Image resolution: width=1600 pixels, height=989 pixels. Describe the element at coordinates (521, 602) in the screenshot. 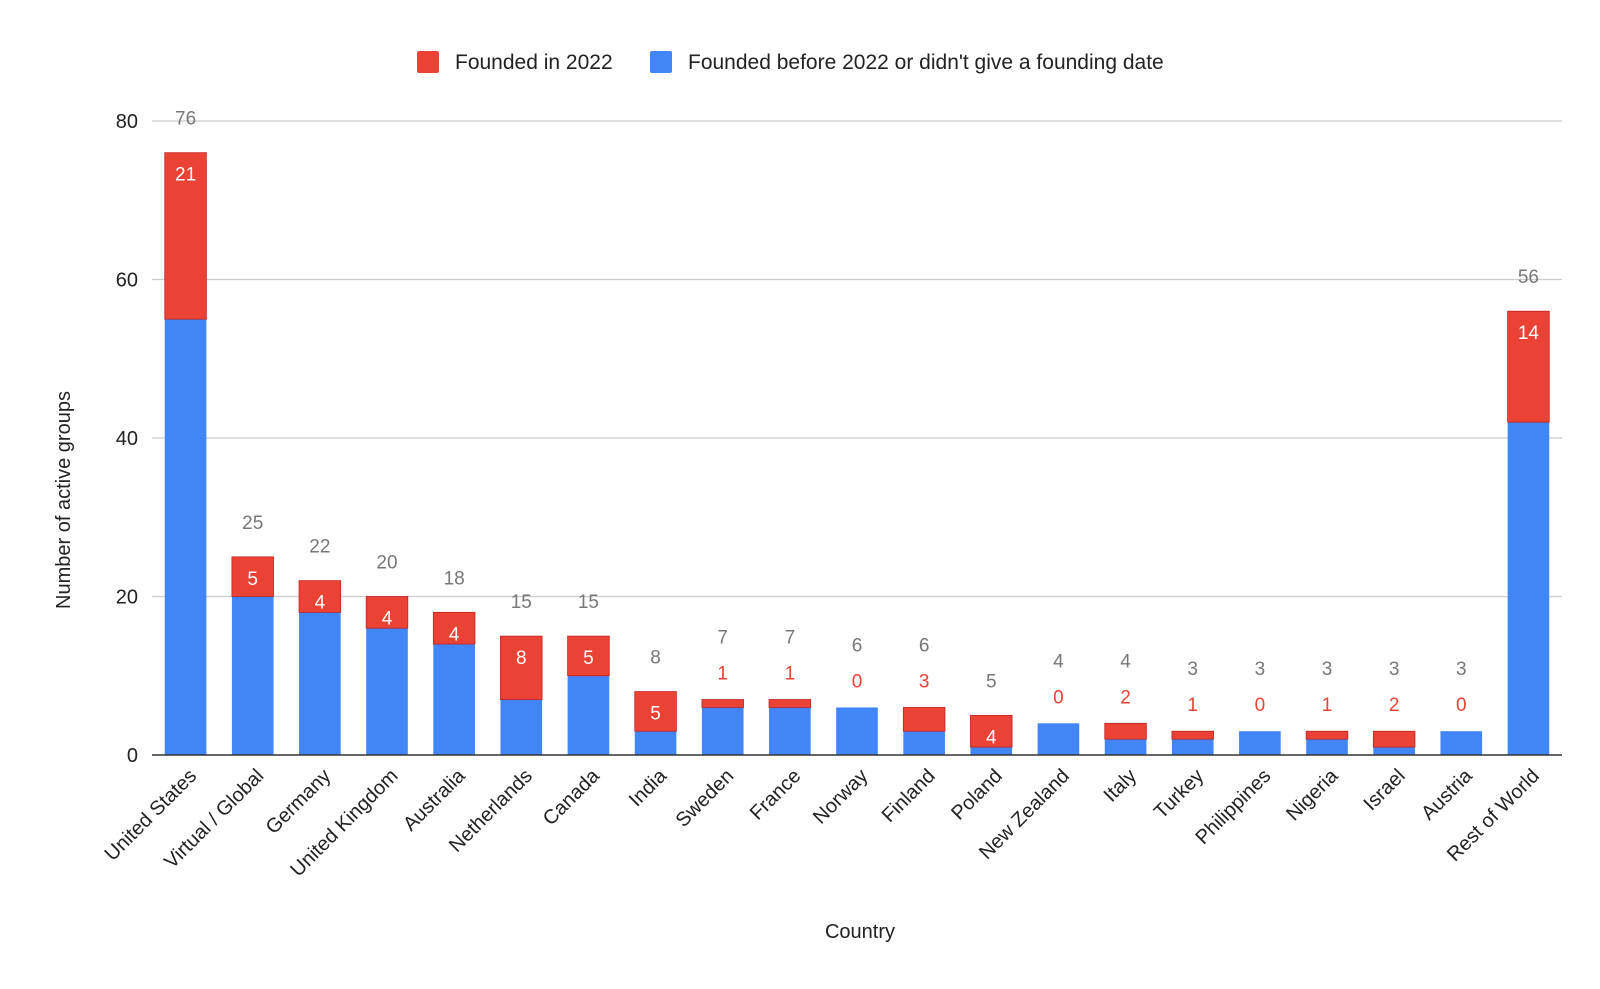

I see `label-total-netherlands: 15` at that location.